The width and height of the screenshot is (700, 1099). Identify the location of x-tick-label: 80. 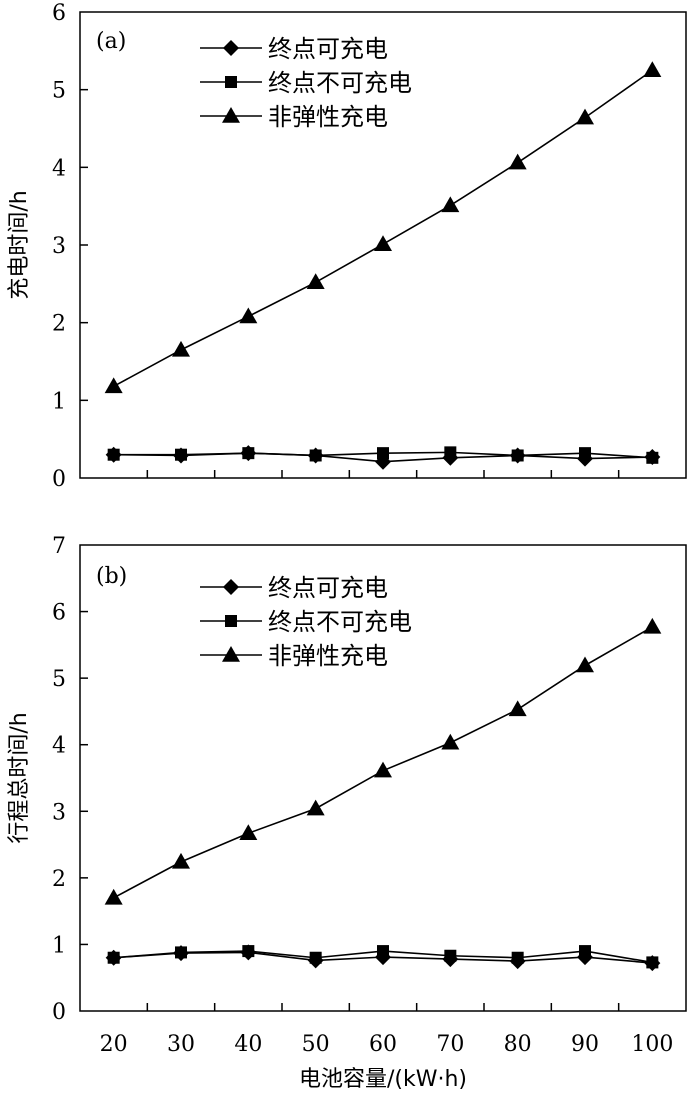
(518, 1044).